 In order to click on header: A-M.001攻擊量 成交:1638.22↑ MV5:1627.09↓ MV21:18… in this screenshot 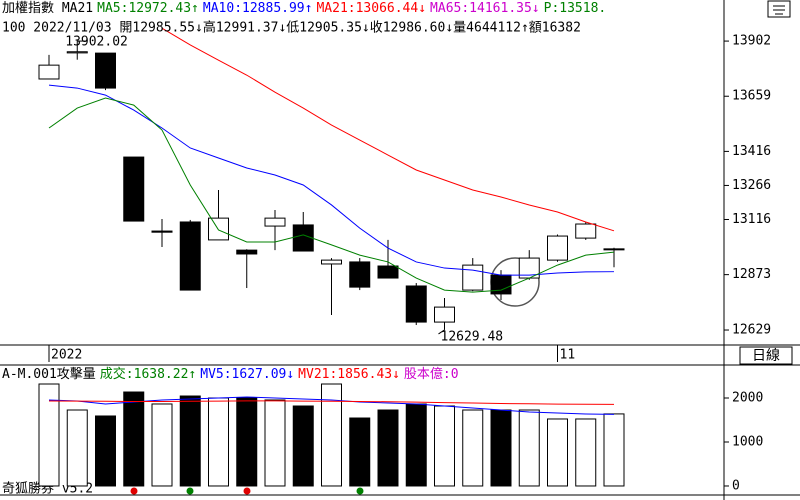, I will do `click(230, 374)`.